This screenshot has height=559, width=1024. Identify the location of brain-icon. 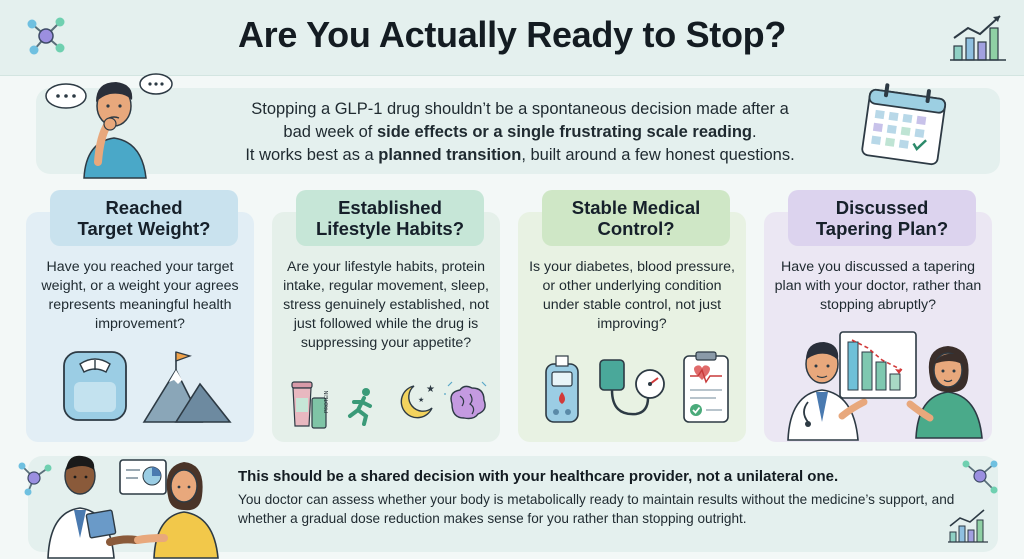
(465, 400).